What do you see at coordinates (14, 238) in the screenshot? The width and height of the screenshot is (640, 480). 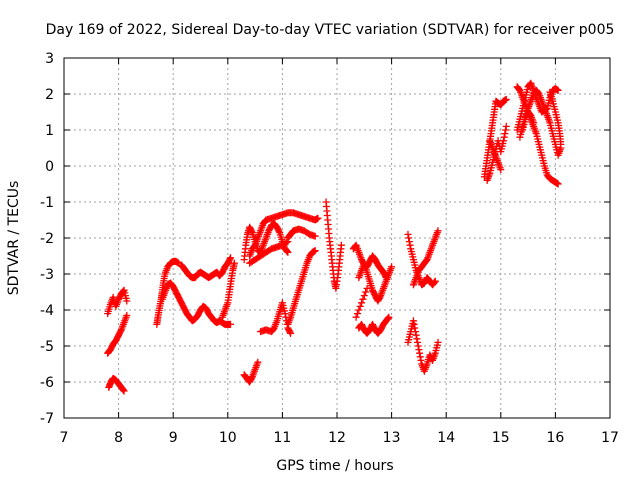 I see `y-axis-label: SDTVAR / TECUs` at bounding box center [14, 238].